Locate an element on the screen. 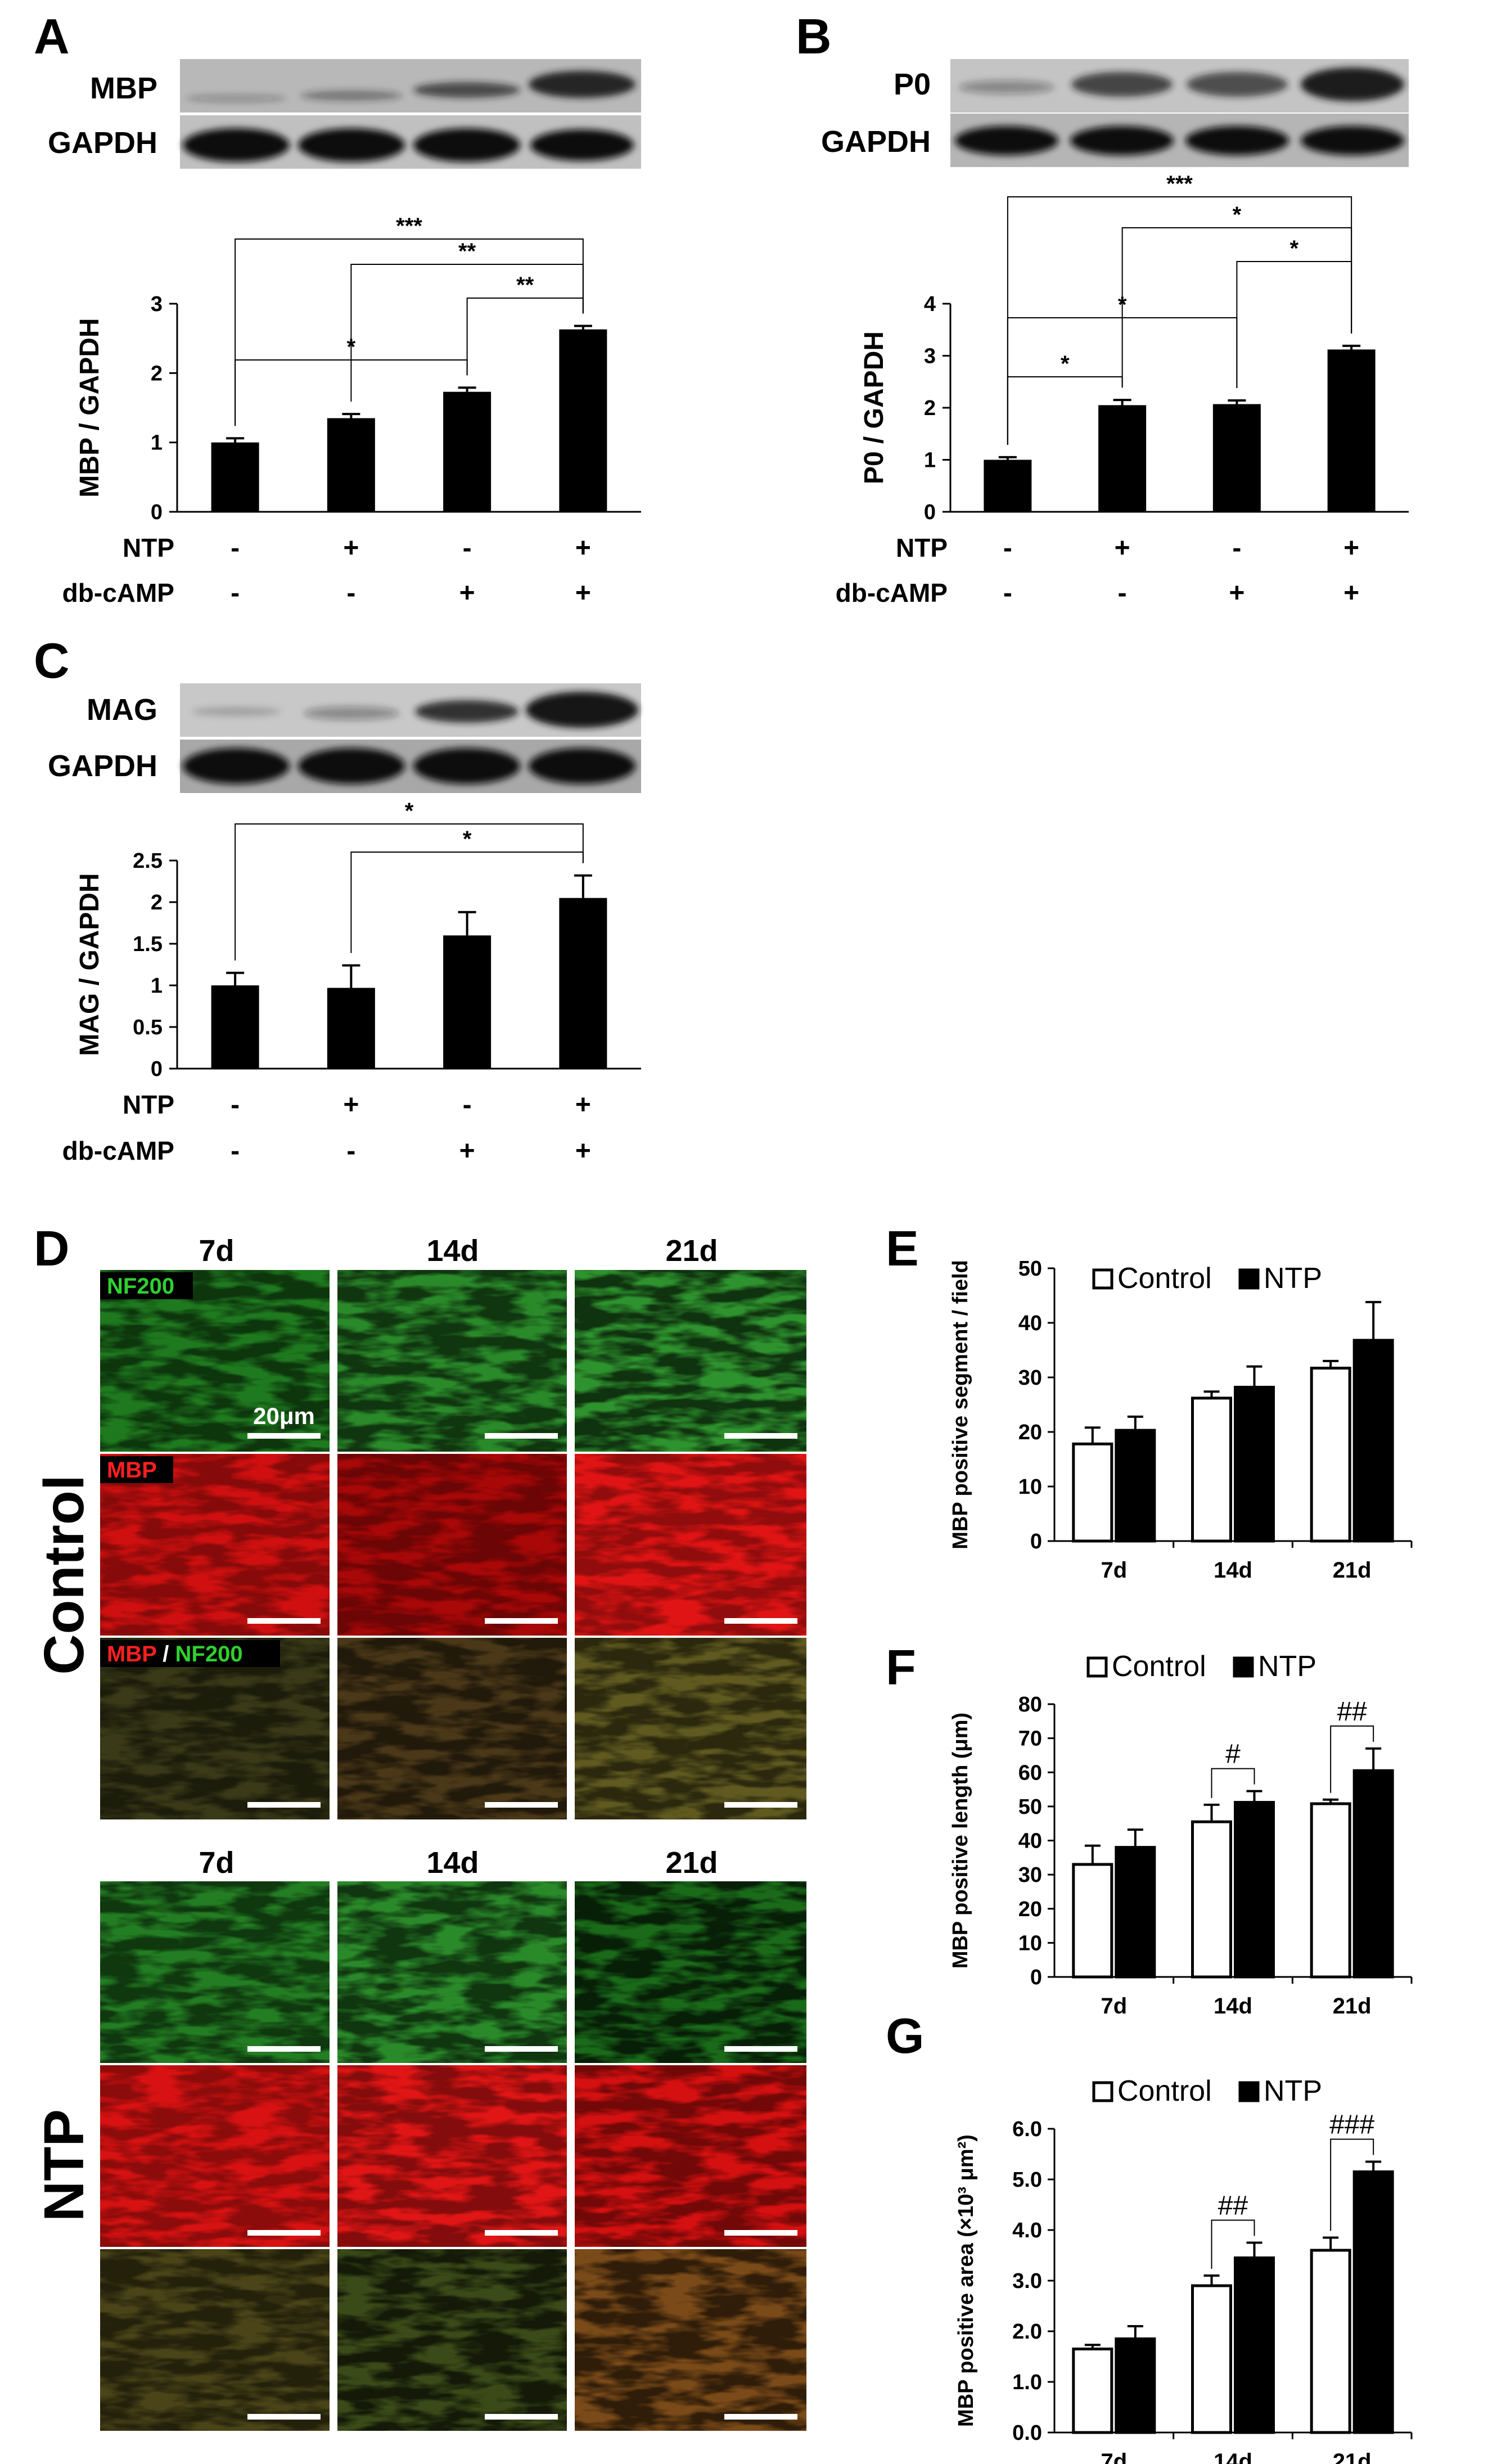 This screenshot has height=2464, width=1497. y-axis-label: MBP positive segment / field is located at coordinates (960, 1404).